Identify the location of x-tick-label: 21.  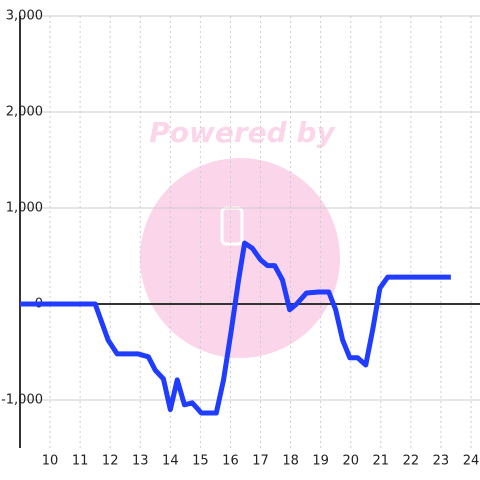
(381, 461).